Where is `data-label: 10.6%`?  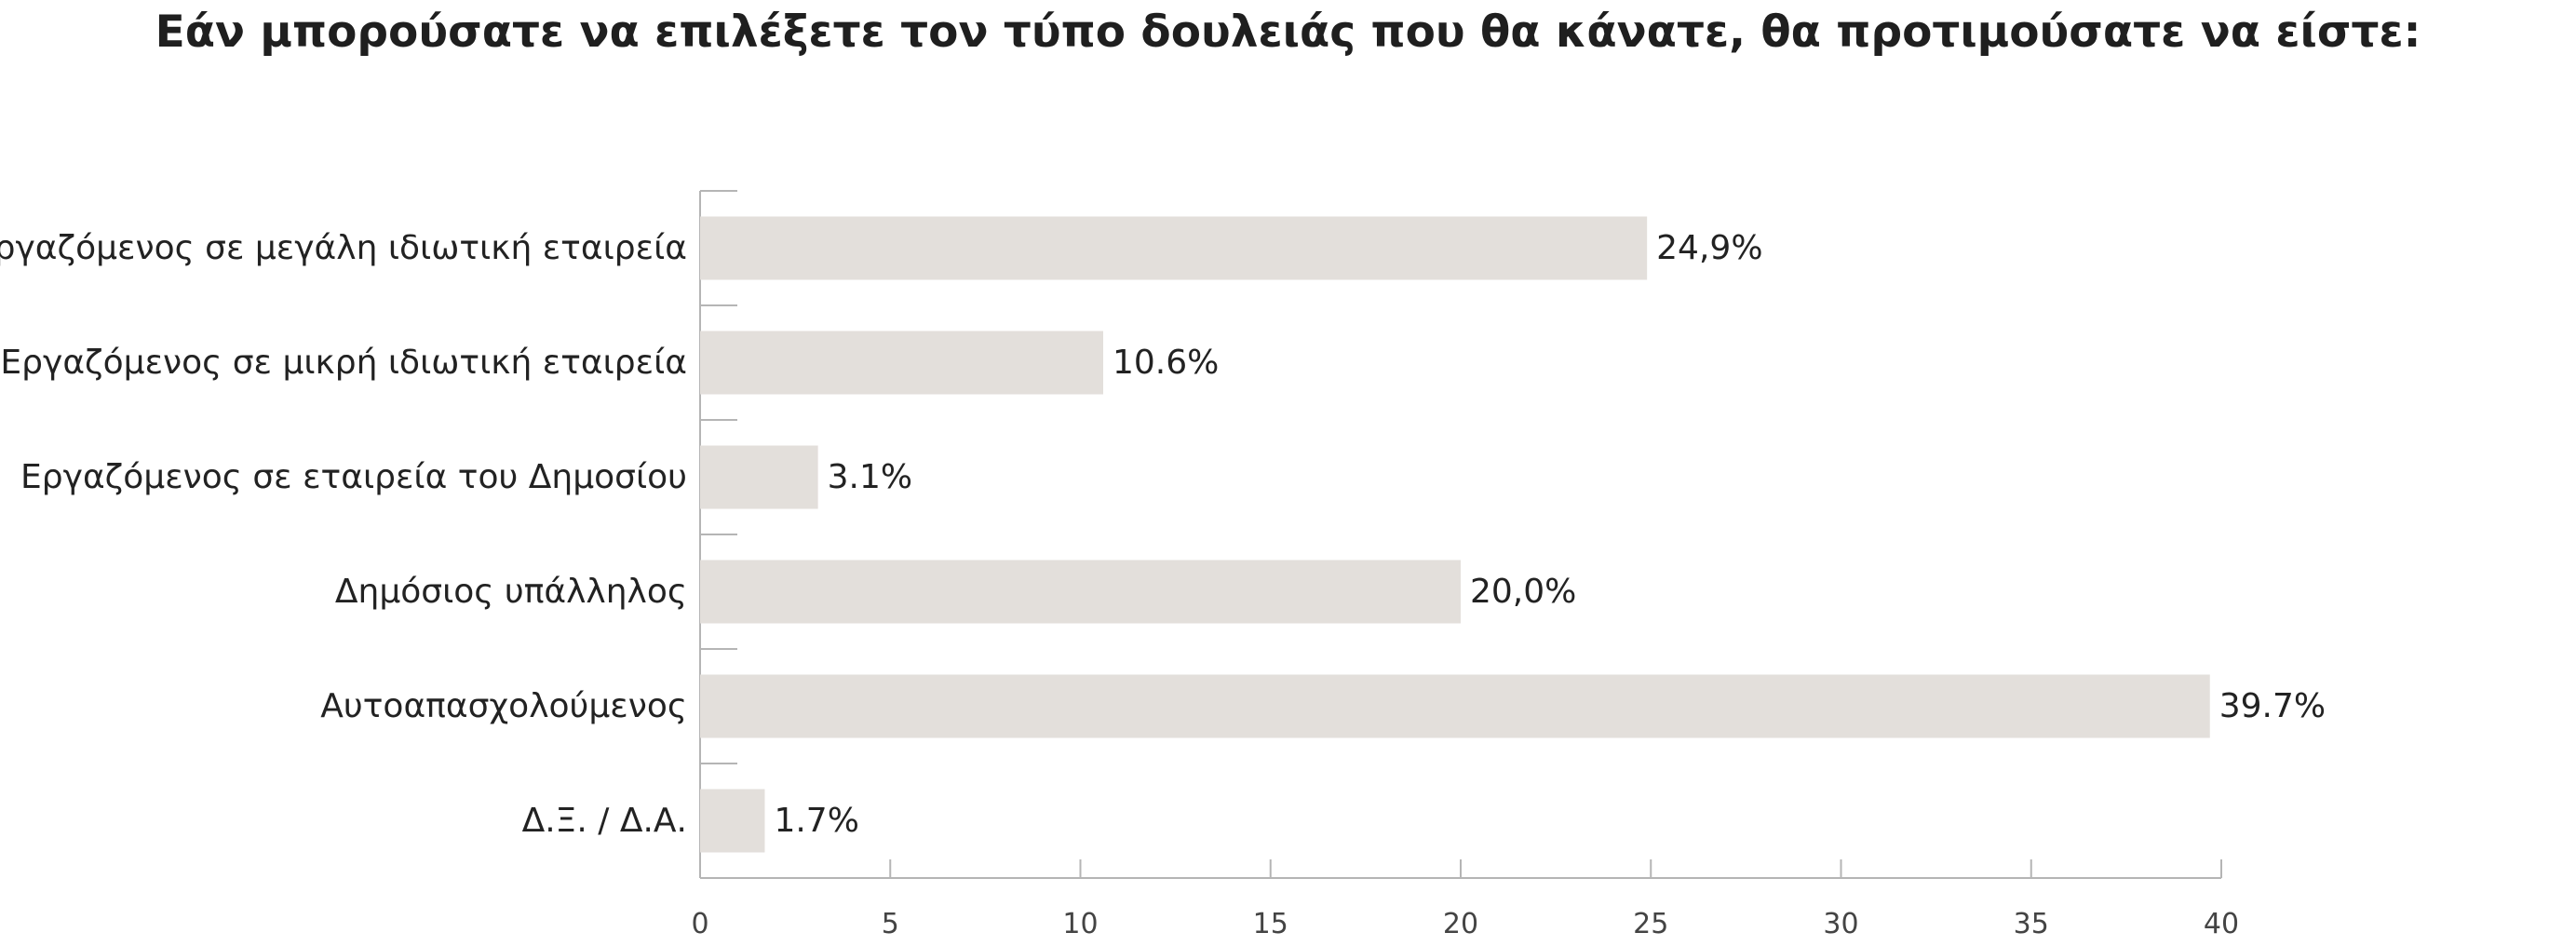 data-label: 10.6% is located at coordinates (1166, 363).